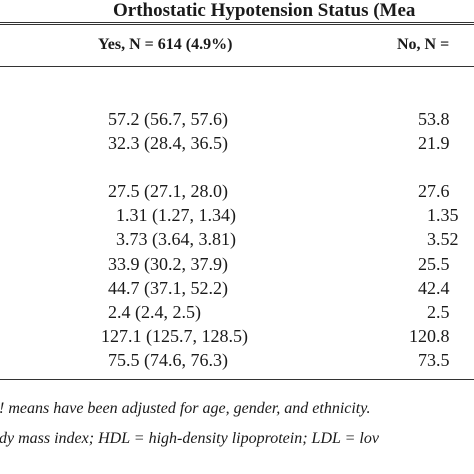 The width and height of the screenshot is (474, 474). What do you see at coordinates (429, 336) in the screenshot?
I see `cell-no: 120.8` at bounding box center [429, 336].